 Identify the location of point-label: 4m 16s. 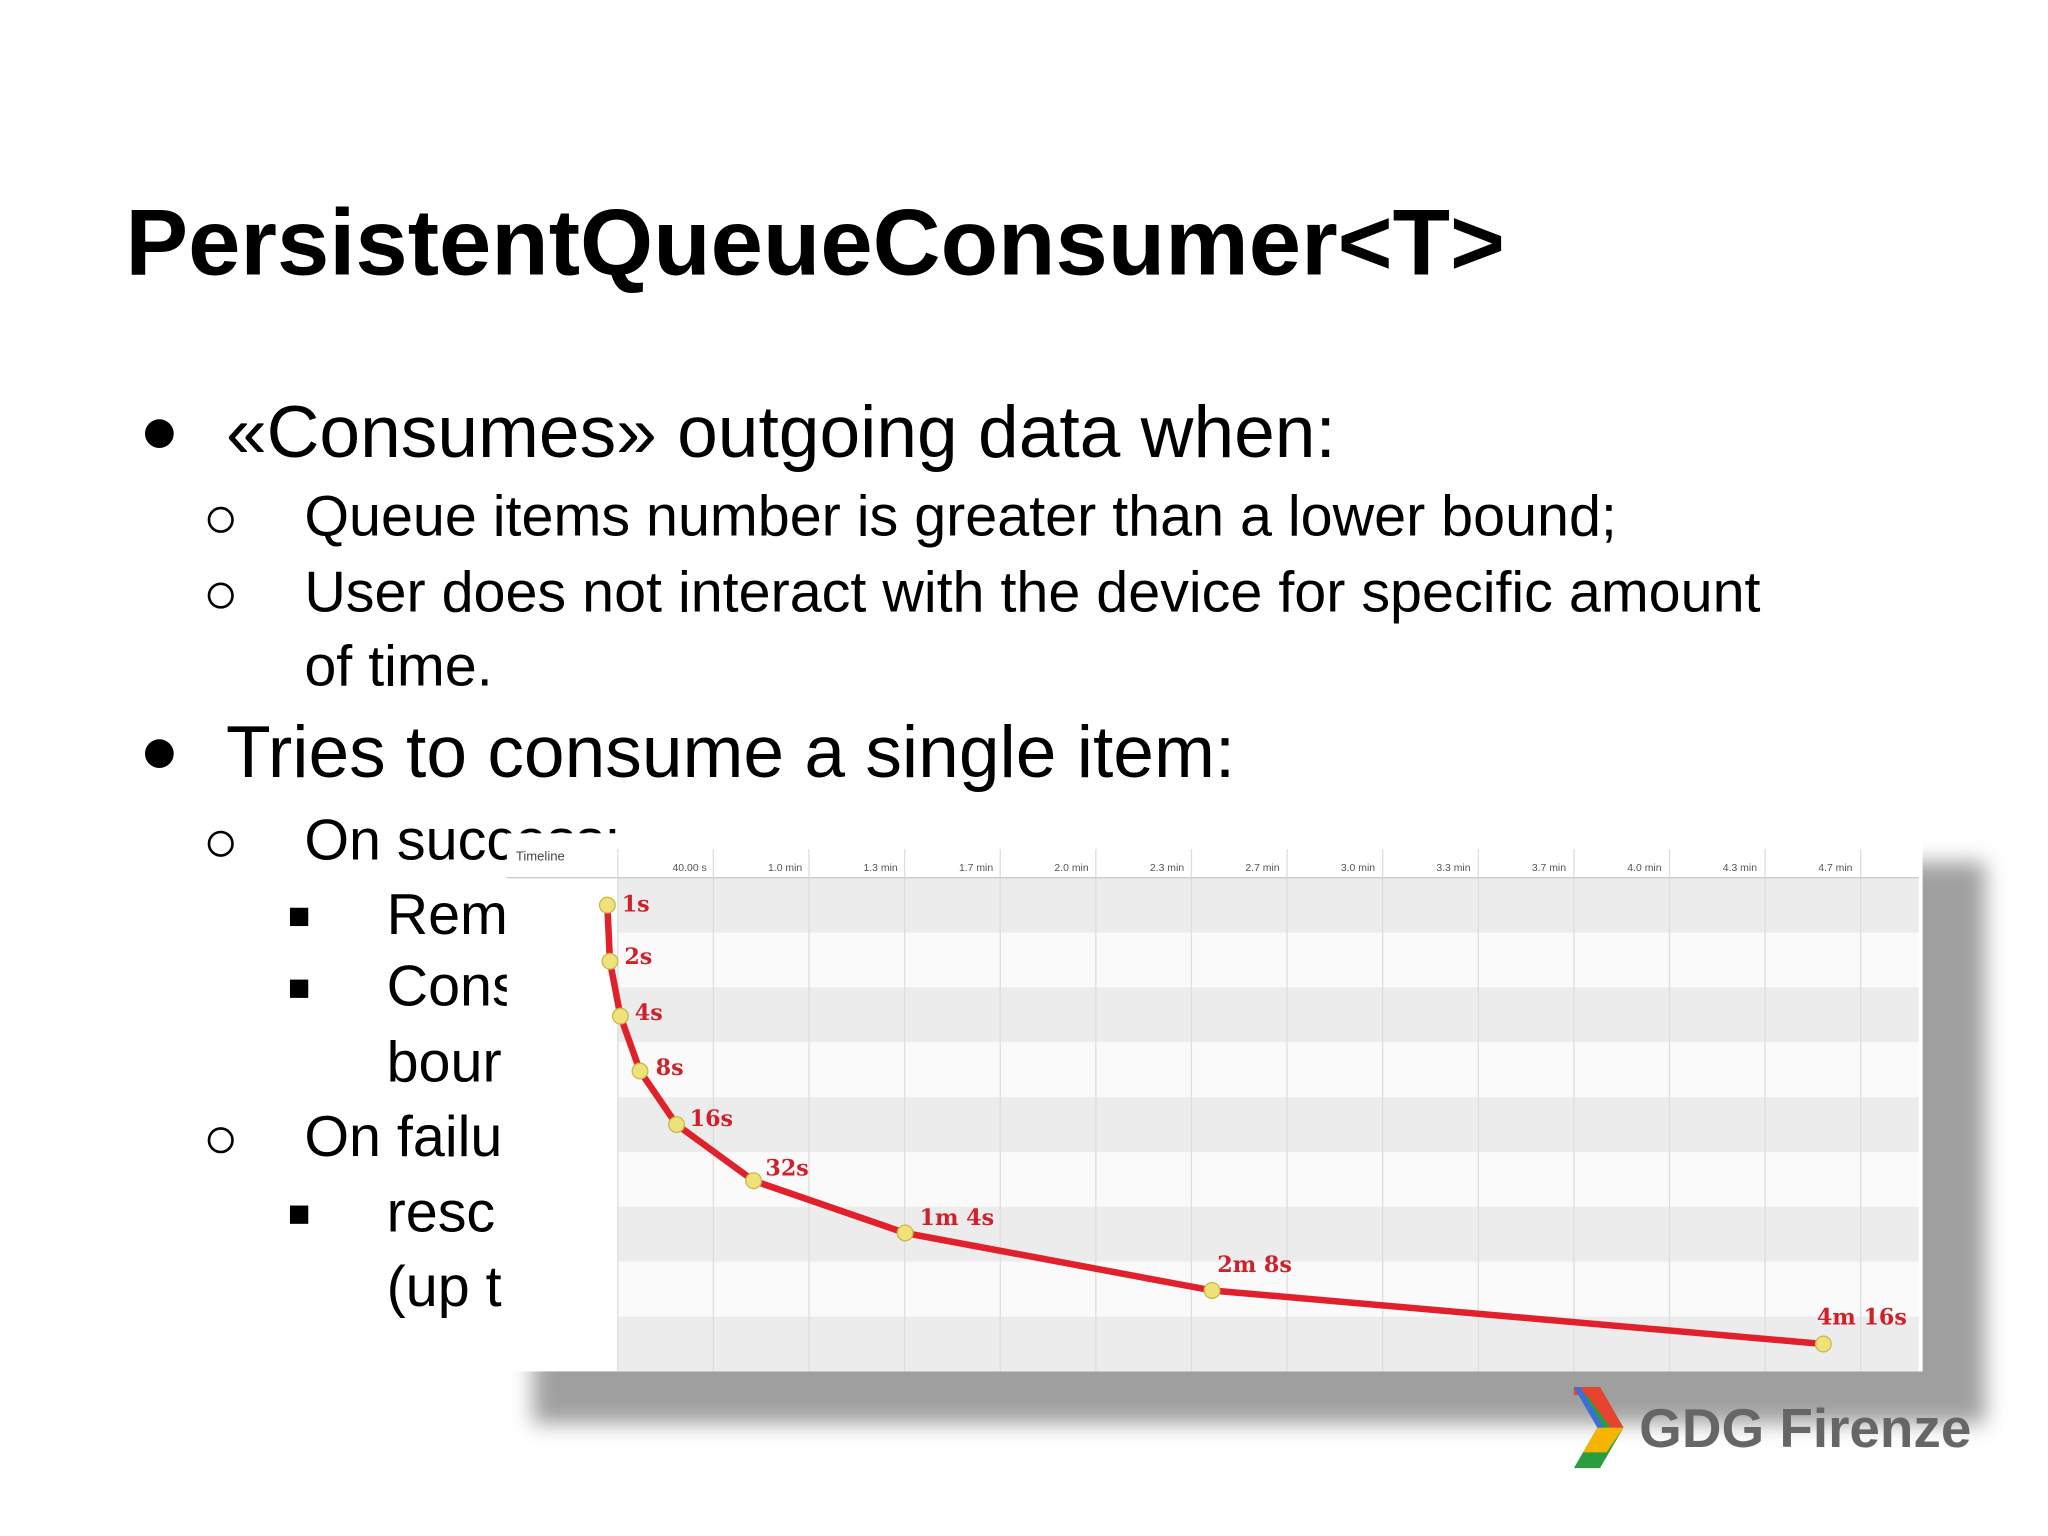
(1862, 1317).